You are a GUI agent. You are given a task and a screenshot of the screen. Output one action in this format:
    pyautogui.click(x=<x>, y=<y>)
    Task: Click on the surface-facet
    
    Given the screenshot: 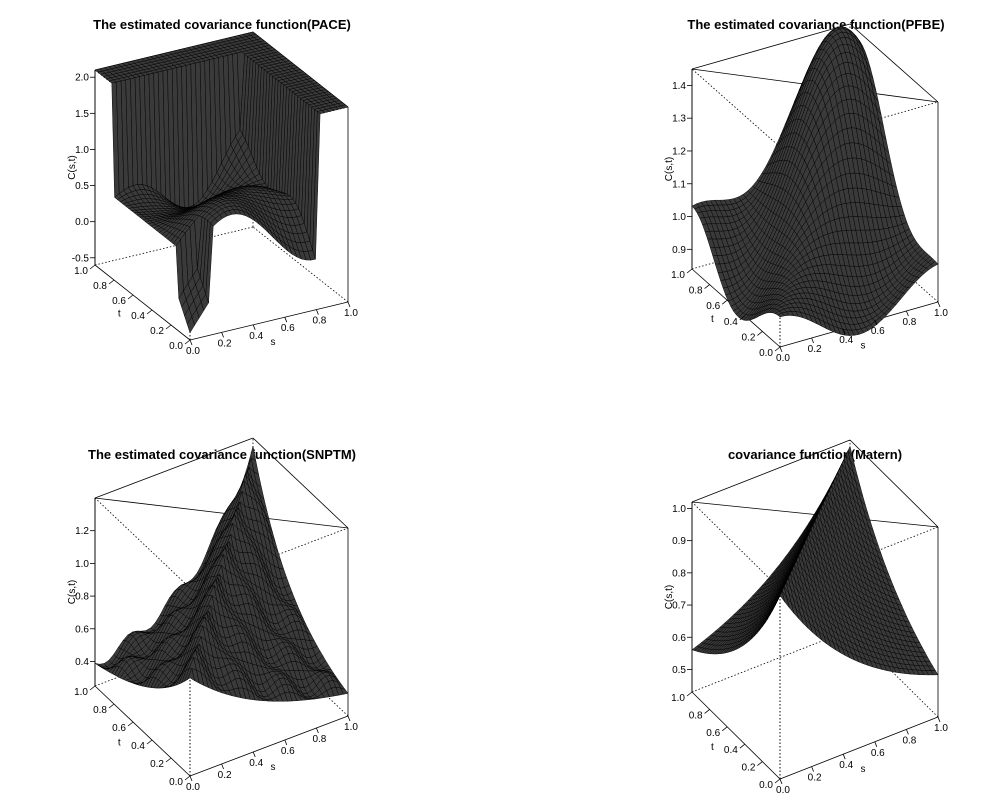 What is the action you would take?
    pyautogui.click(x=344, y=106)
    